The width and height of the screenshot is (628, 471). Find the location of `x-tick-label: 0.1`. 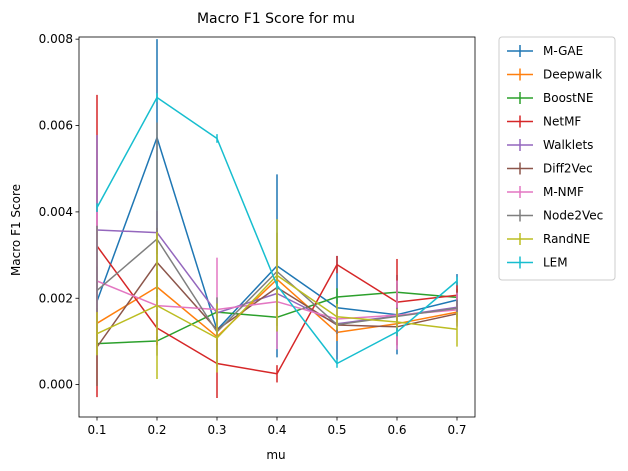

x-tick-label: 0.1 is located at coordinates (96, 430).